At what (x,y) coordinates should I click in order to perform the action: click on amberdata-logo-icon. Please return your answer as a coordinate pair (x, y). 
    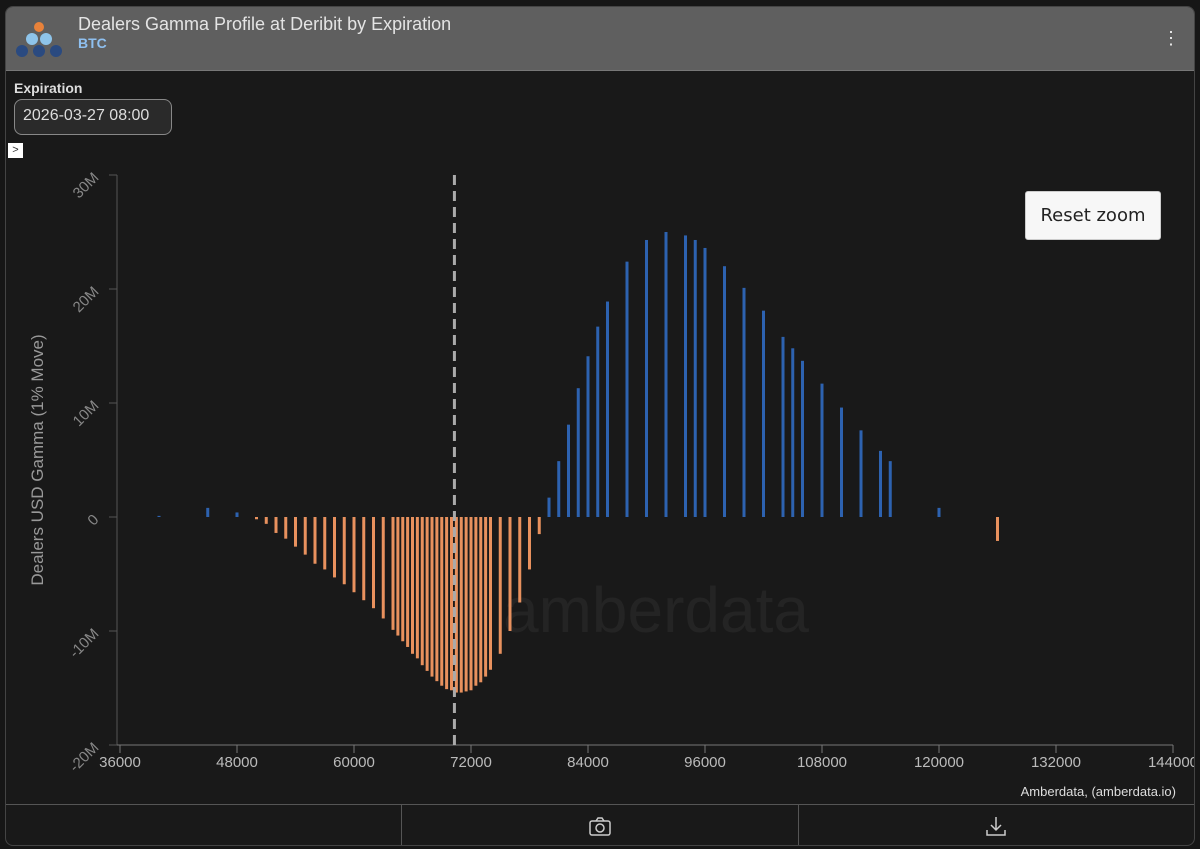
    Looking at the image, I should click on (39, 39).